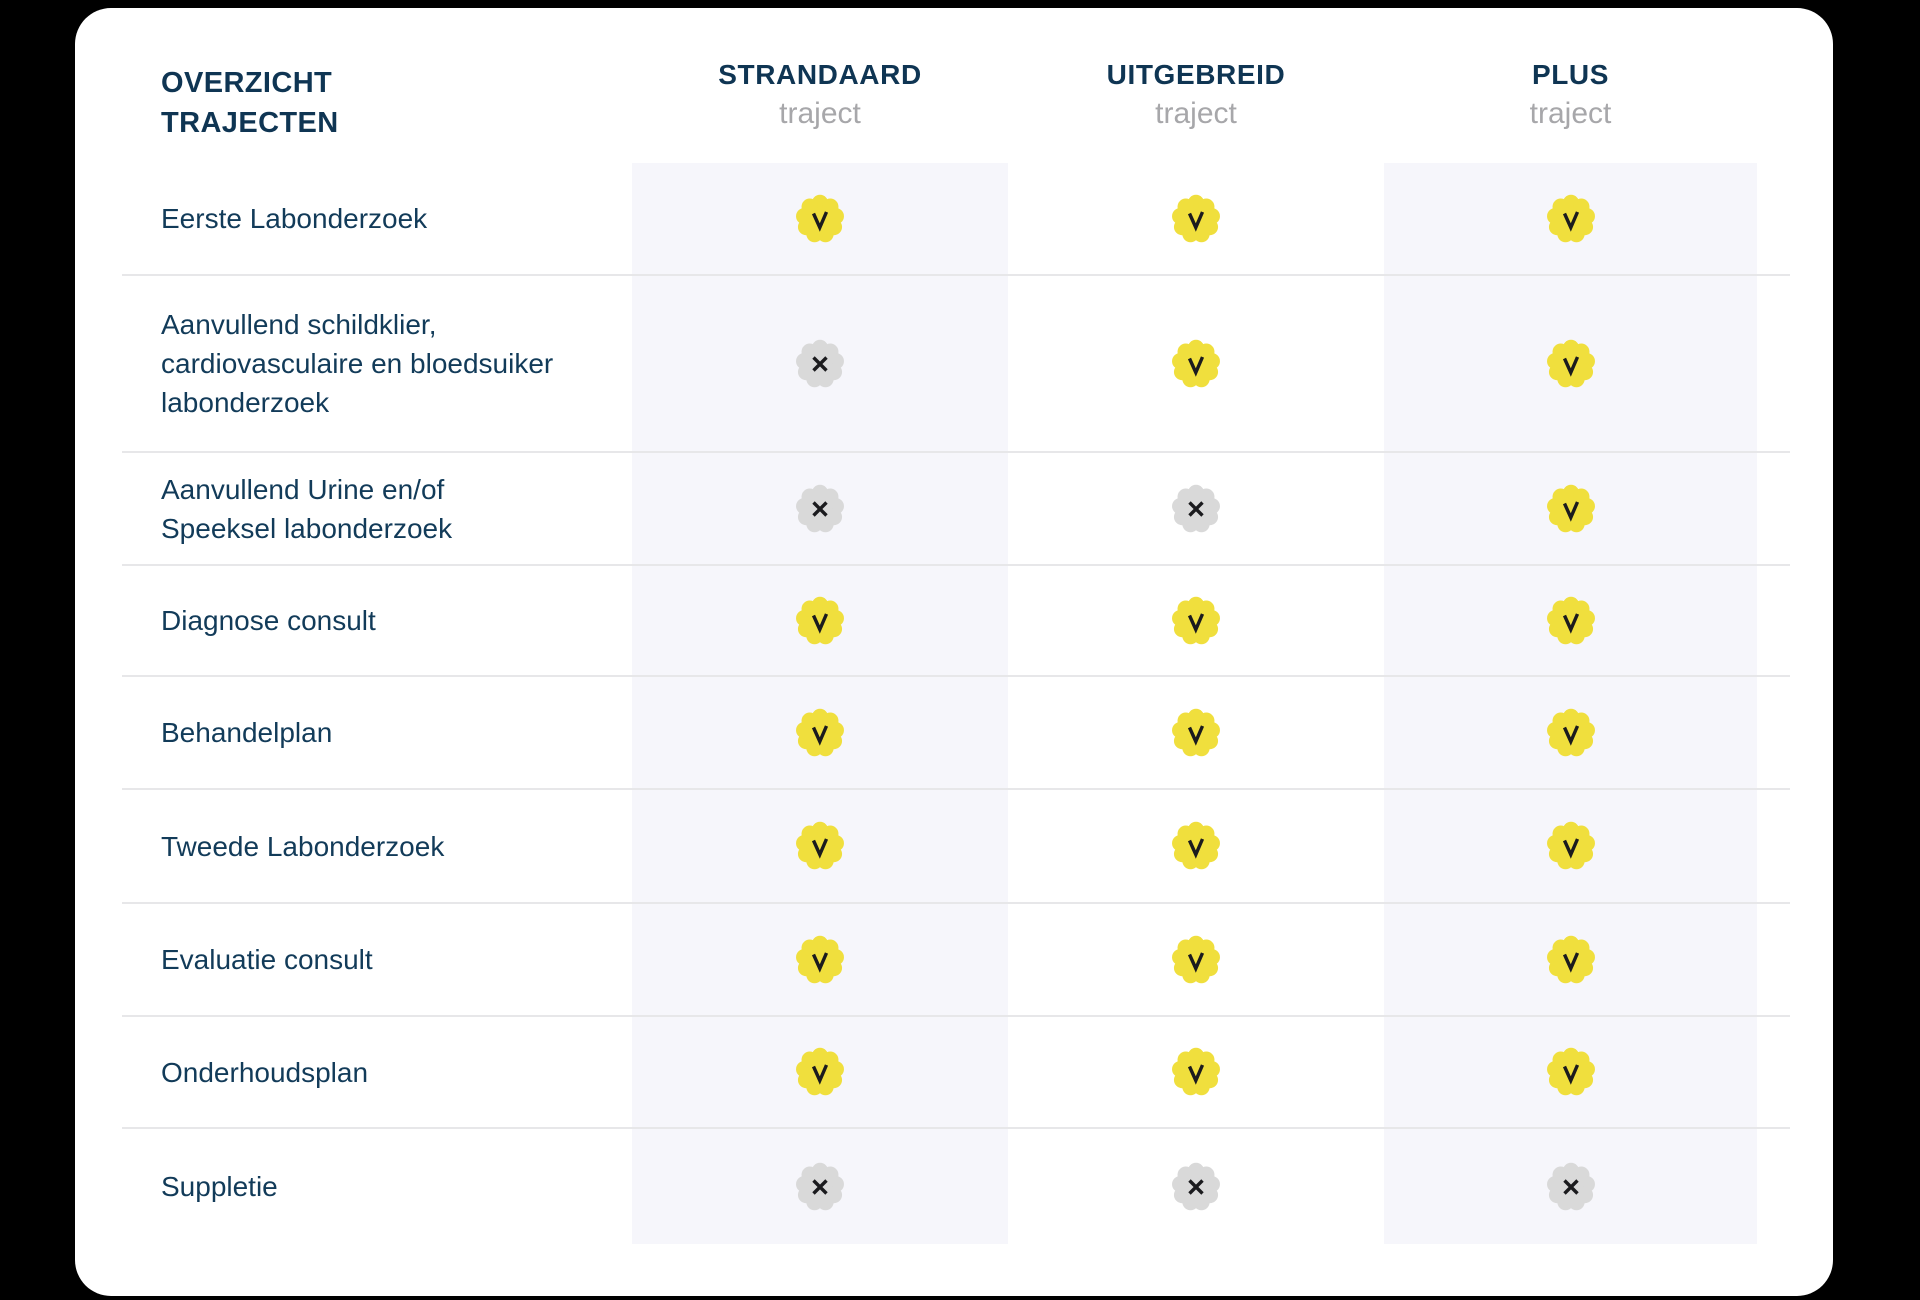 The height and width of the screenshot is (1300, 1920). I want to click on plan-name-plus: PLUS, so click(1570, 74).